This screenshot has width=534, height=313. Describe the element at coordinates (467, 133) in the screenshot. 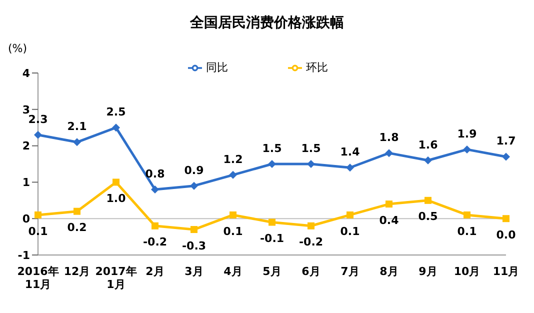

I see `data-label: 1.9` at that location.